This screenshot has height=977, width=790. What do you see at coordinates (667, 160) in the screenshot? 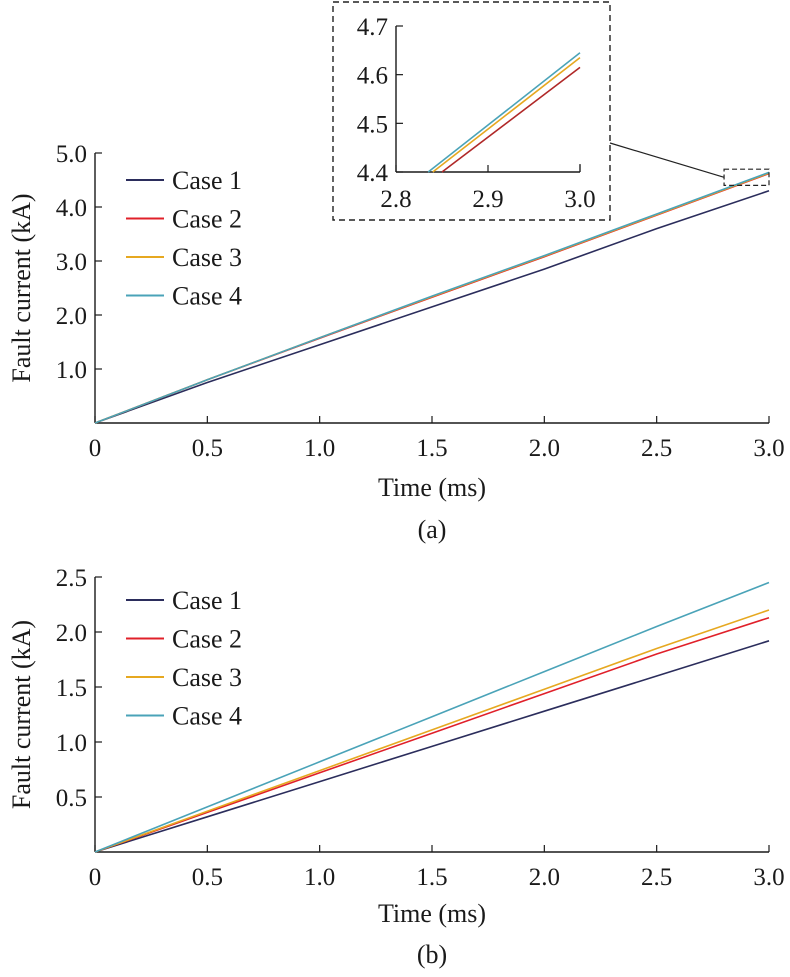
I see `zoom-connector` at bounding box center [667, 160].